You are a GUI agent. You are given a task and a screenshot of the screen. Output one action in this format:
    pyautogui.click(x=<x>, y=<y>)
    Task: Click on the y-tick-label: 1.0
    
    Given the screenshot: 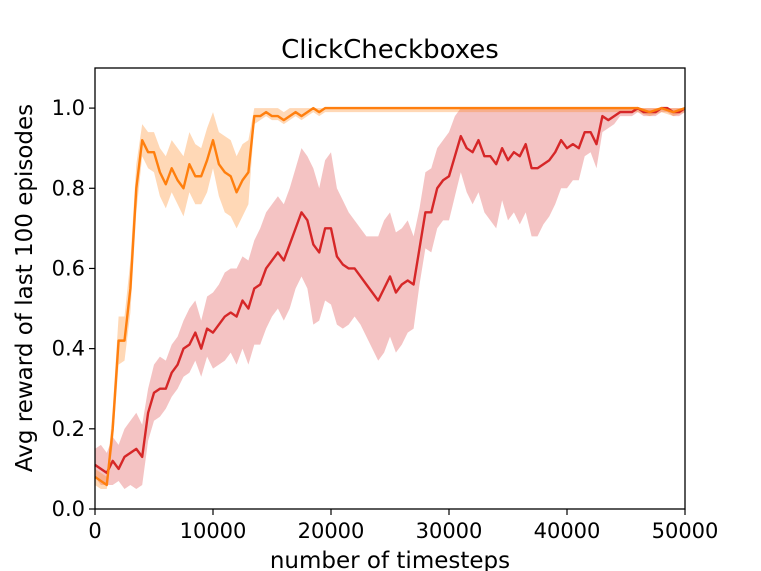 What is the action you would take?
    pyautogui.click(x=68, y=108)
    